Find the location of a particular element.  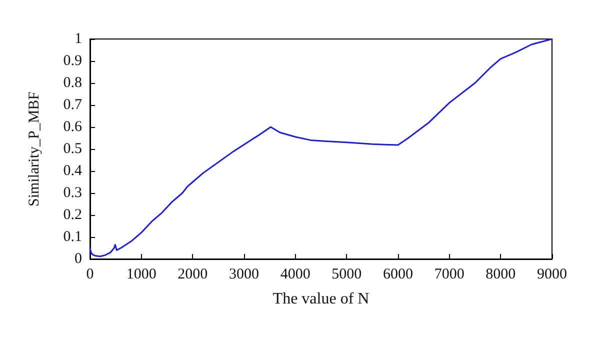

y-tick-label: 0 is located at coordinates (78, 259).